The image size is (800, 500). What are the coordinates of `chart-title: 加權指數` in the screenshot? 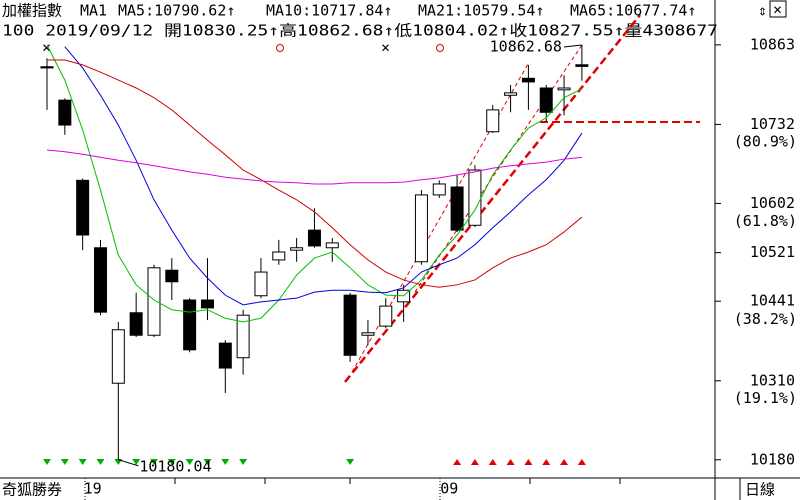 It's located at (32, 11).